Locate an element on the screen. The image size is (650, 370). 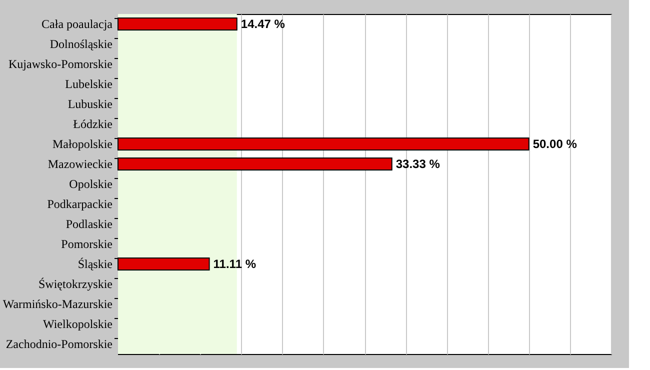
y-tick-label: Śląskie is located at coordinates (95, 264).